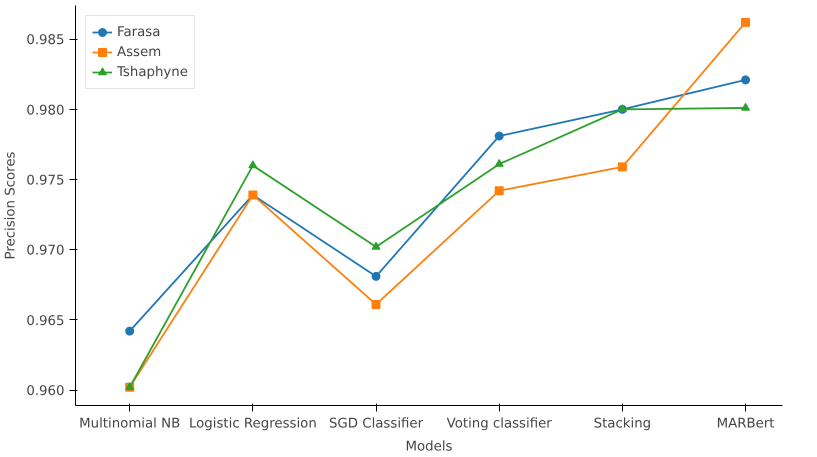  Describe the element at coordinates (45, 392) in the screenshot. I see `y-tick-label: 0.960` at that location.